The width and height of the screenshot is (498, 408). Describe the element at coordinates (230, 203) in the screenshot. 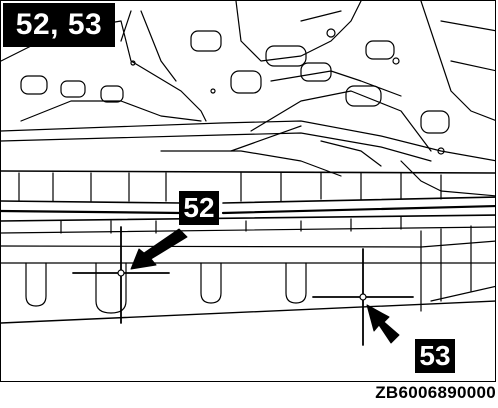

I see `sill-ribs` at that location.